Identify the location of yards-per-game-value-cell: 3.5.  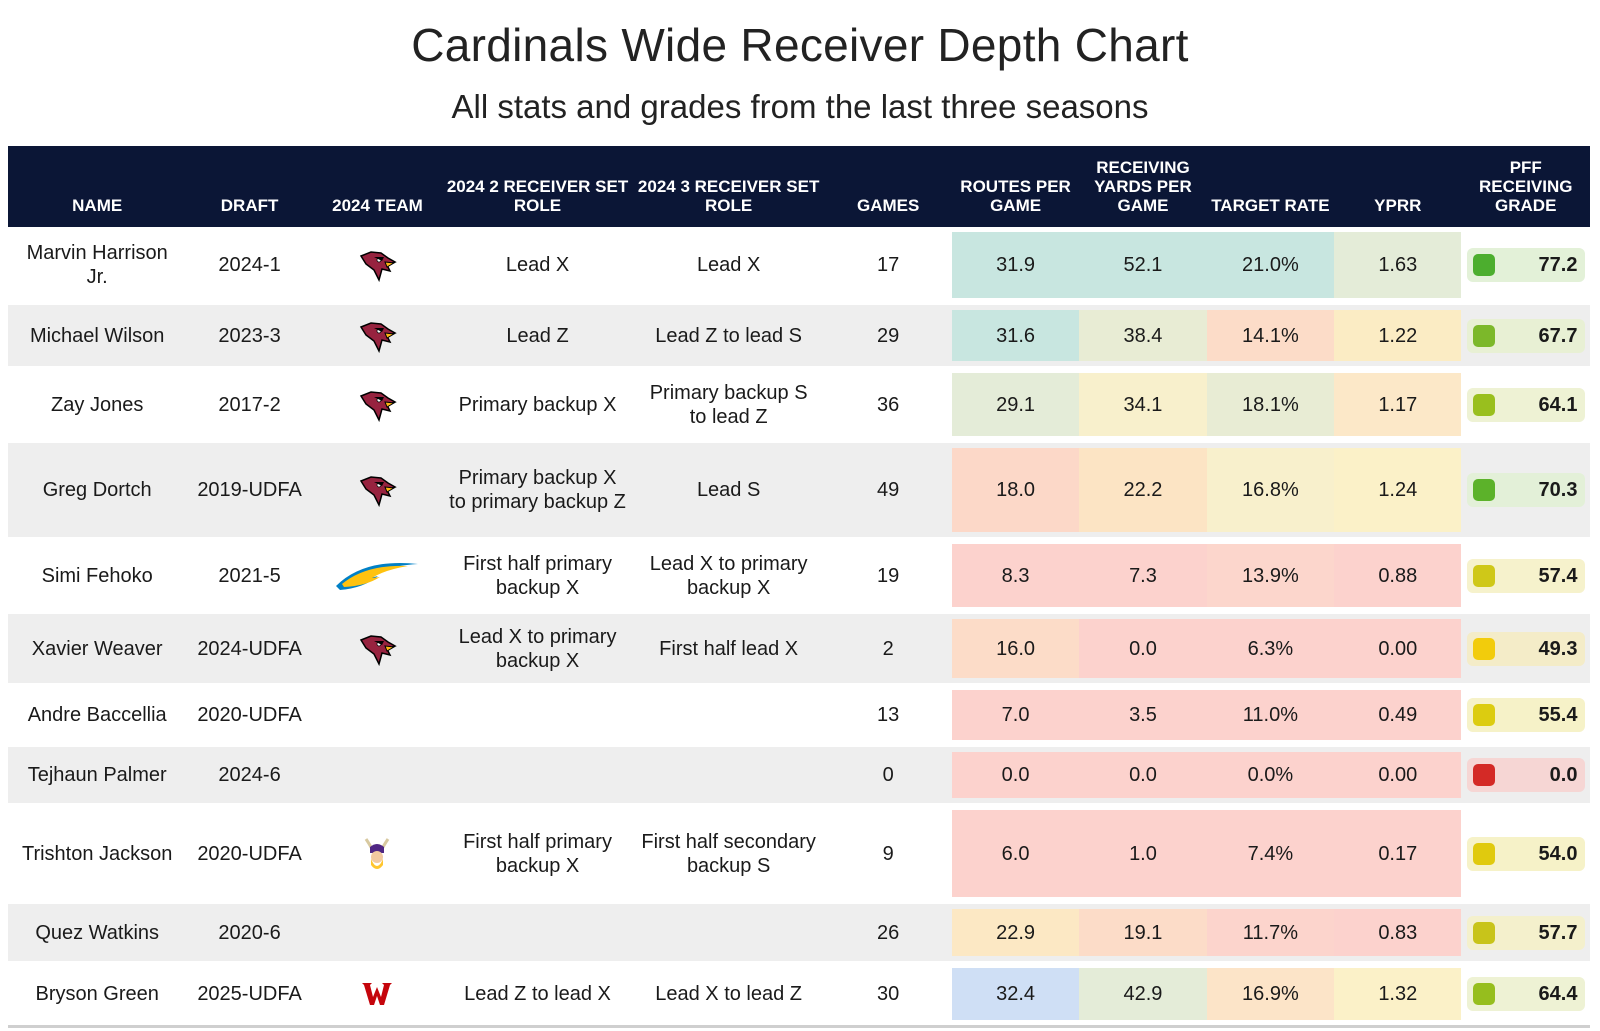
(1143, 715).